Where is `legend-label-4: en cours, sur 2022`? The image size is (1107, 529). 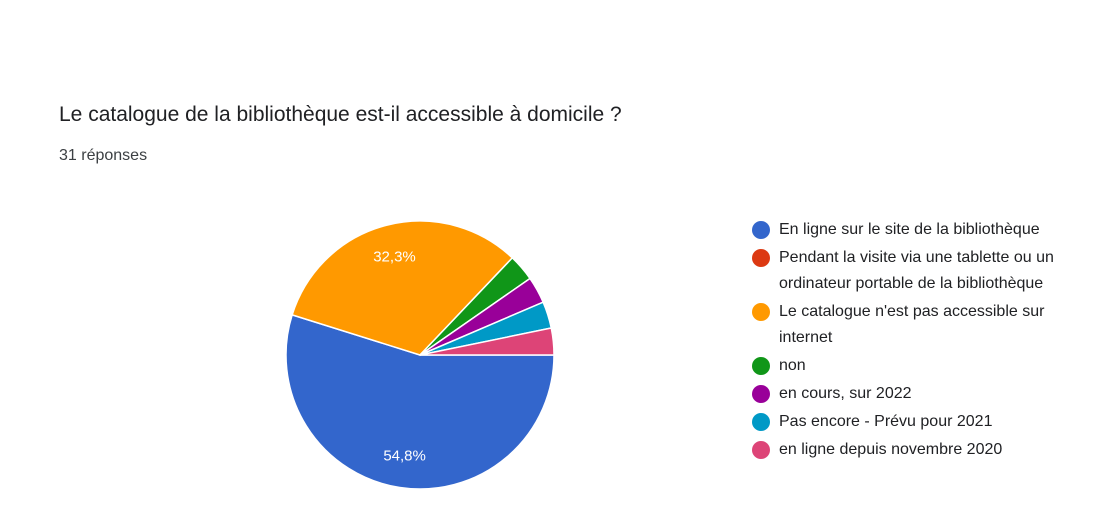 legend-label-4: en cours, sur 2022 is located at coordinates (845, 393).